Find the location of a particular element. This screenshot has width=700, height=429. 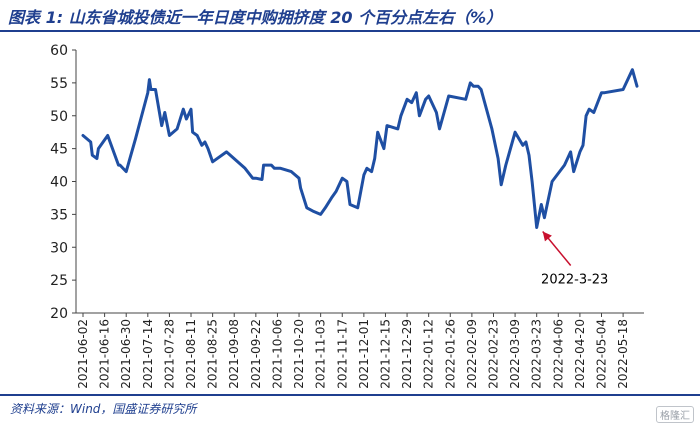

y-tick-label: 40 is located at coordinates (59, 183).